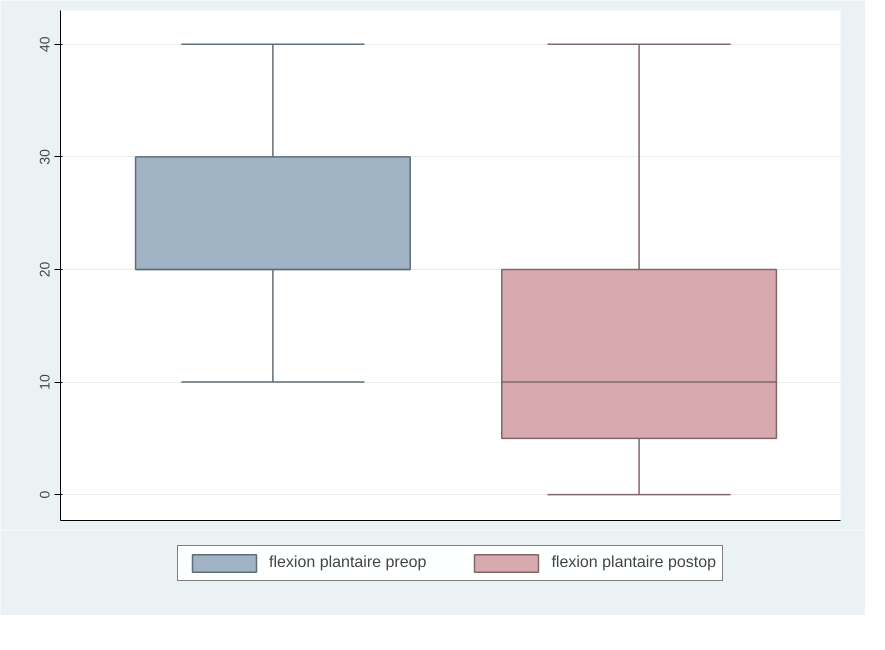  I want to click on y-tick-label: 10, so click(44, 382).